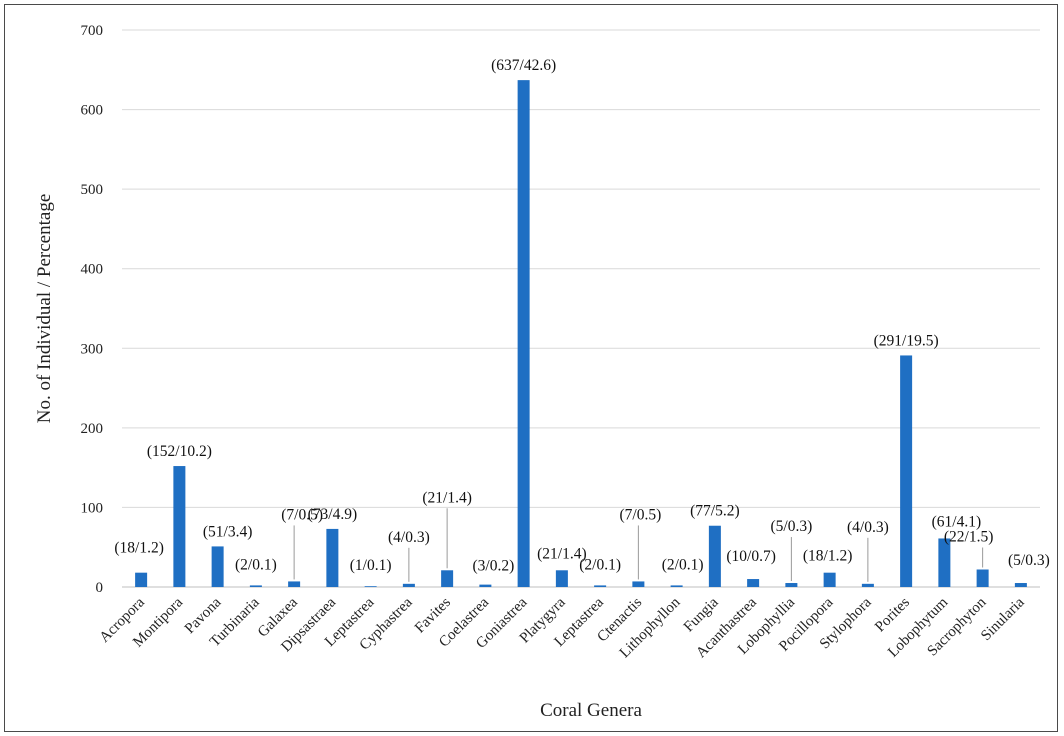 The width and height of the screenshot is (1064, 736). Describe the element at coordinates (969, 536) in the screenshot. I see `data-label: (22/1.5)` at that location.